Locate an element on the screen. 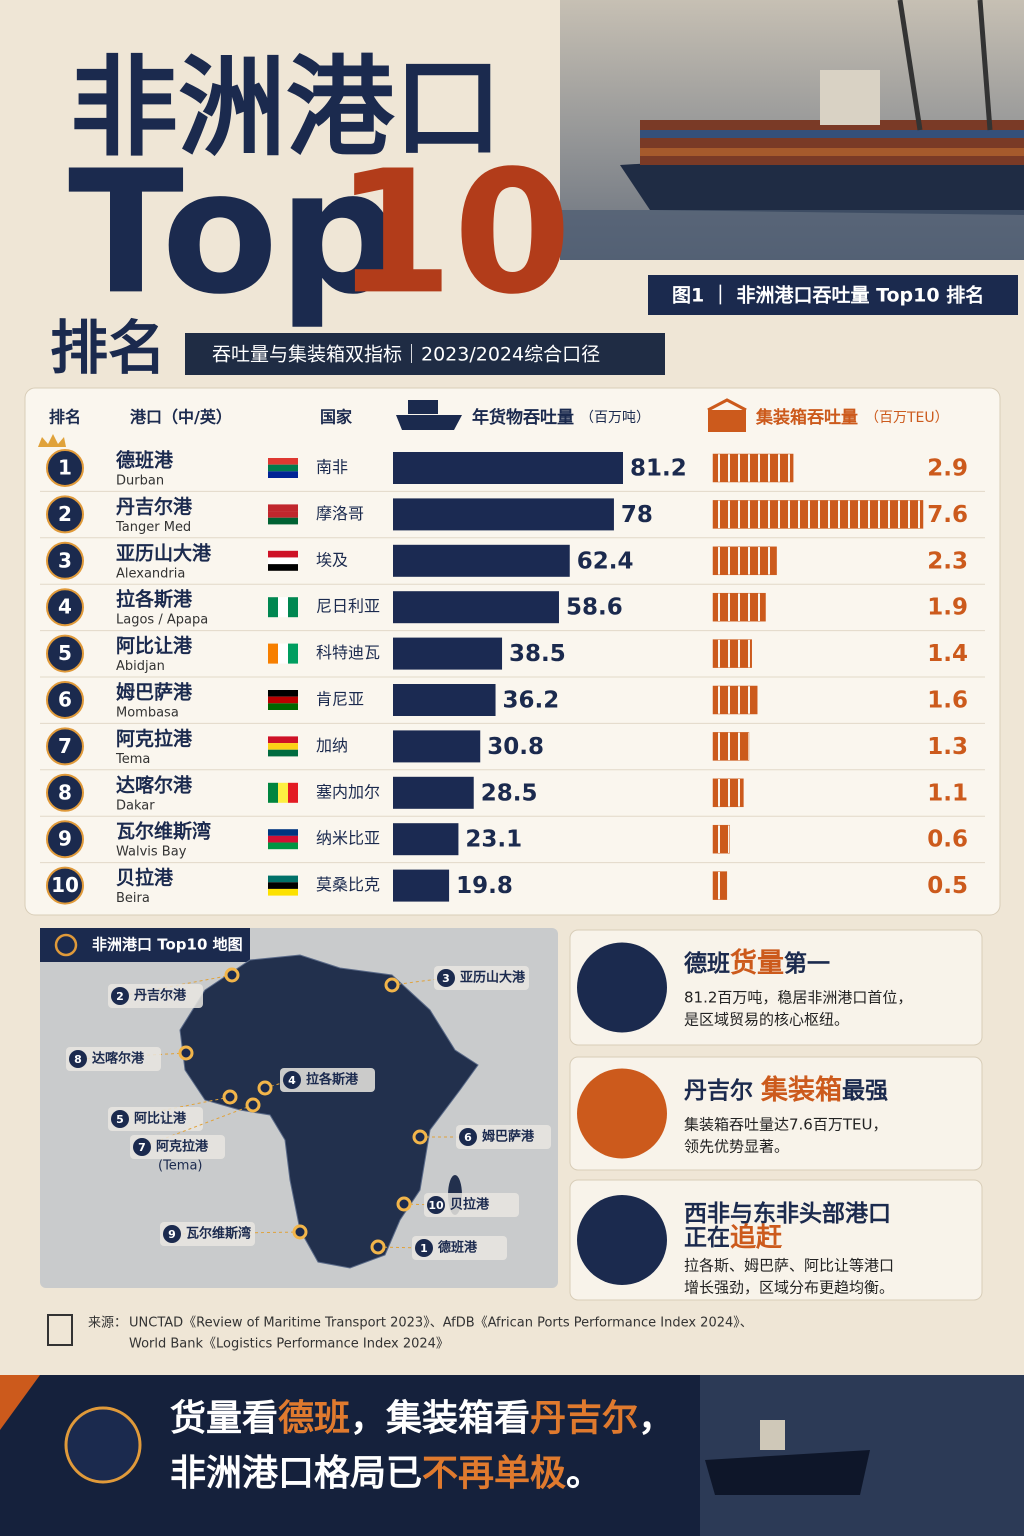 The image size is (1024, 1536). pin-label: 瓦尔维斯湾 is located at coordinates (218, 1234).